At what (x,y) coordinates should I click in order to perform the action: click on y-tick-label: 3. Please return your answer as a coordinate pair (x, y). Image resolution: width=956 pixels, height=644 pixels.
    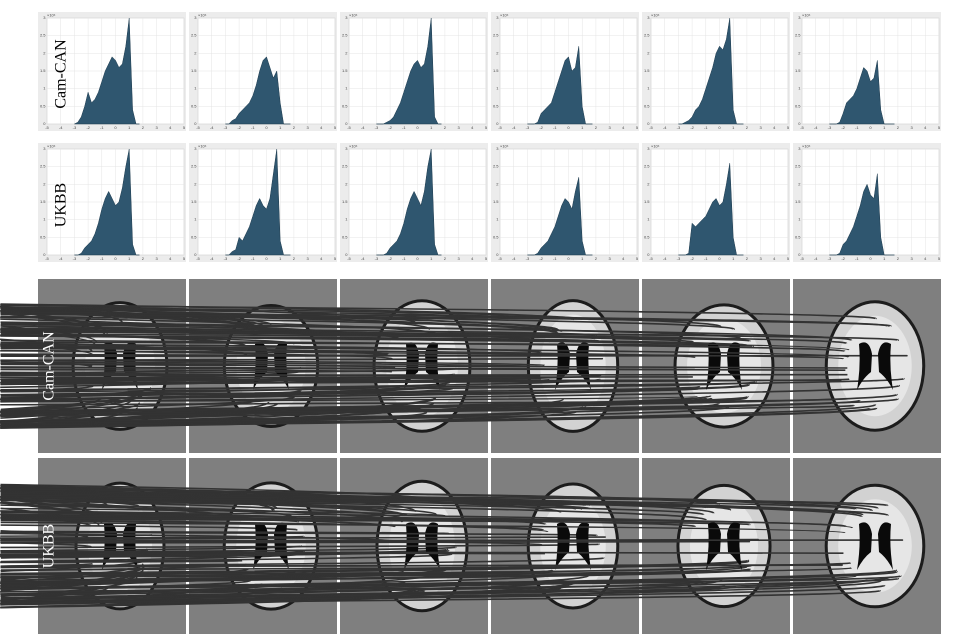
    Looking at the image, I should click on (799, 148).